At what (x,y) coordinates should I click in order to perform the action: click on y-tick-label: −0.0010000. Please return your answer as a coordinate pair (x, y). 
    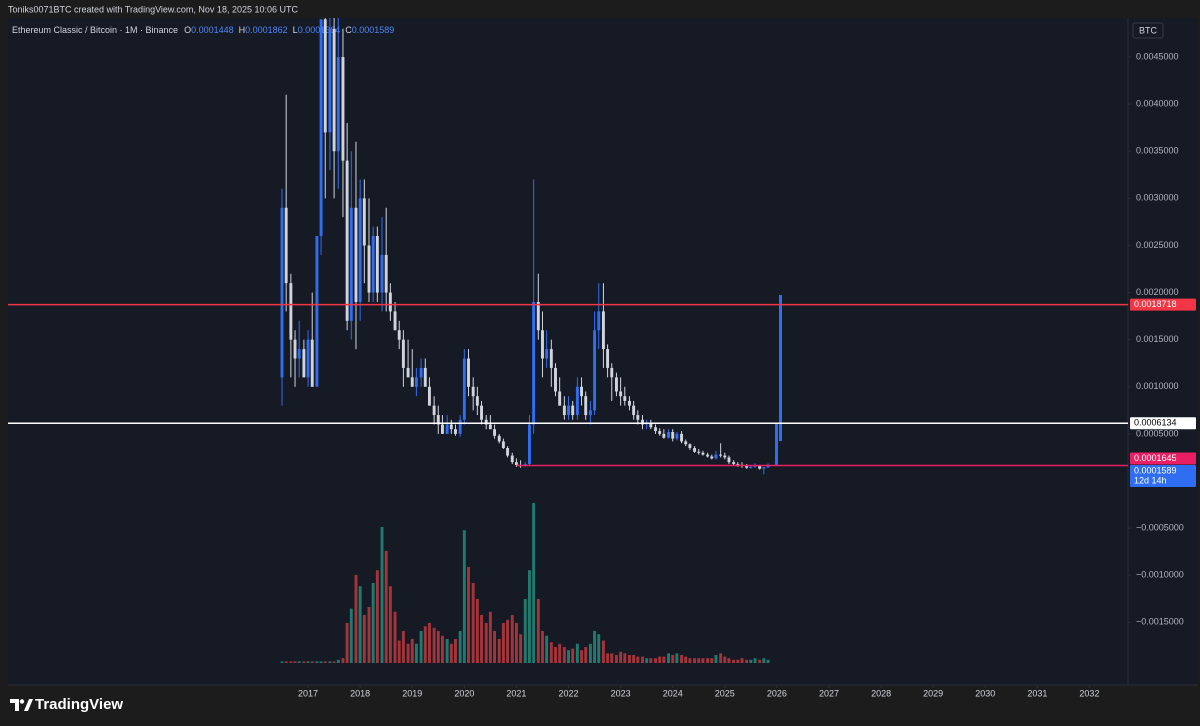
    Looking at the image, I should click on (1160, 575).